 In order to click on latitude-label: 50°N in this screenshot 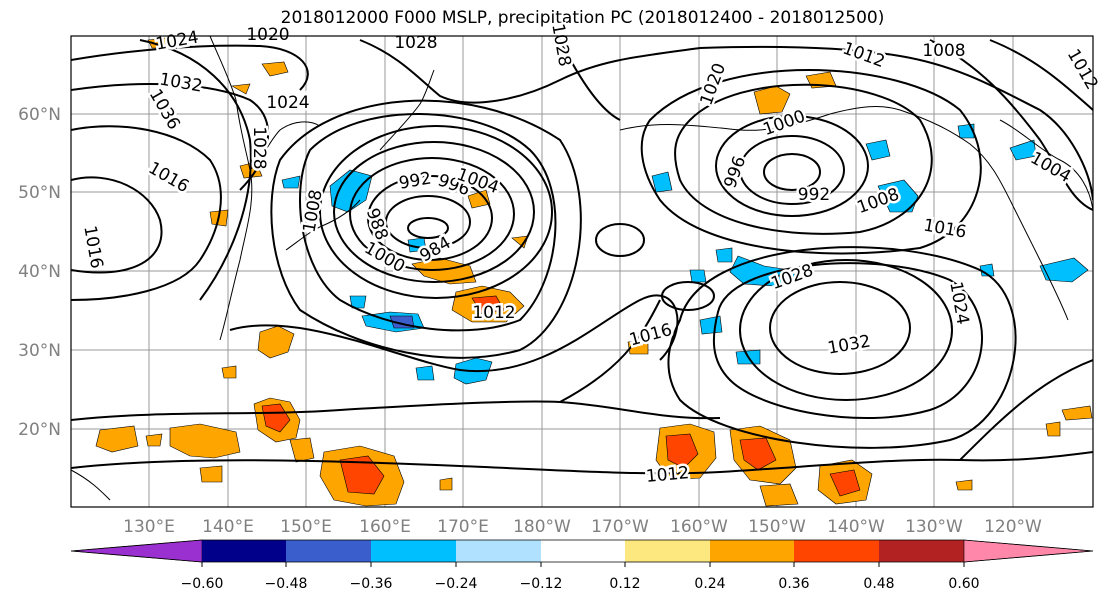, I will do `click(39, 193)`.